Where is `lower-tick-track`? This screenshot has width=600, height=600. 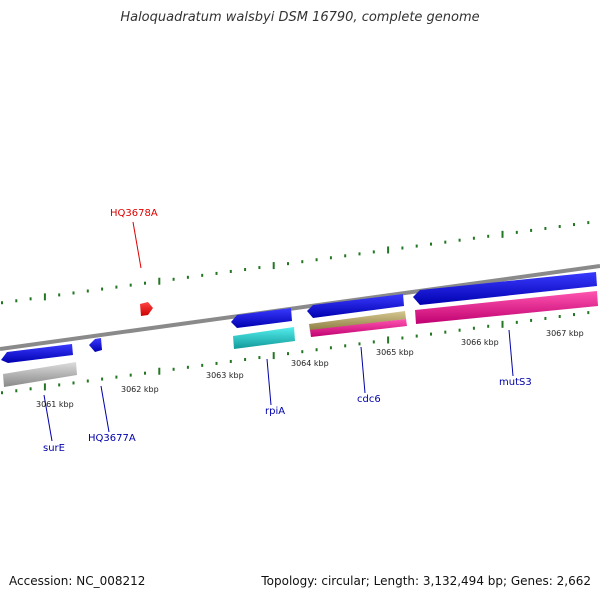 lower-tick-track is located at coordinates (295, 353).